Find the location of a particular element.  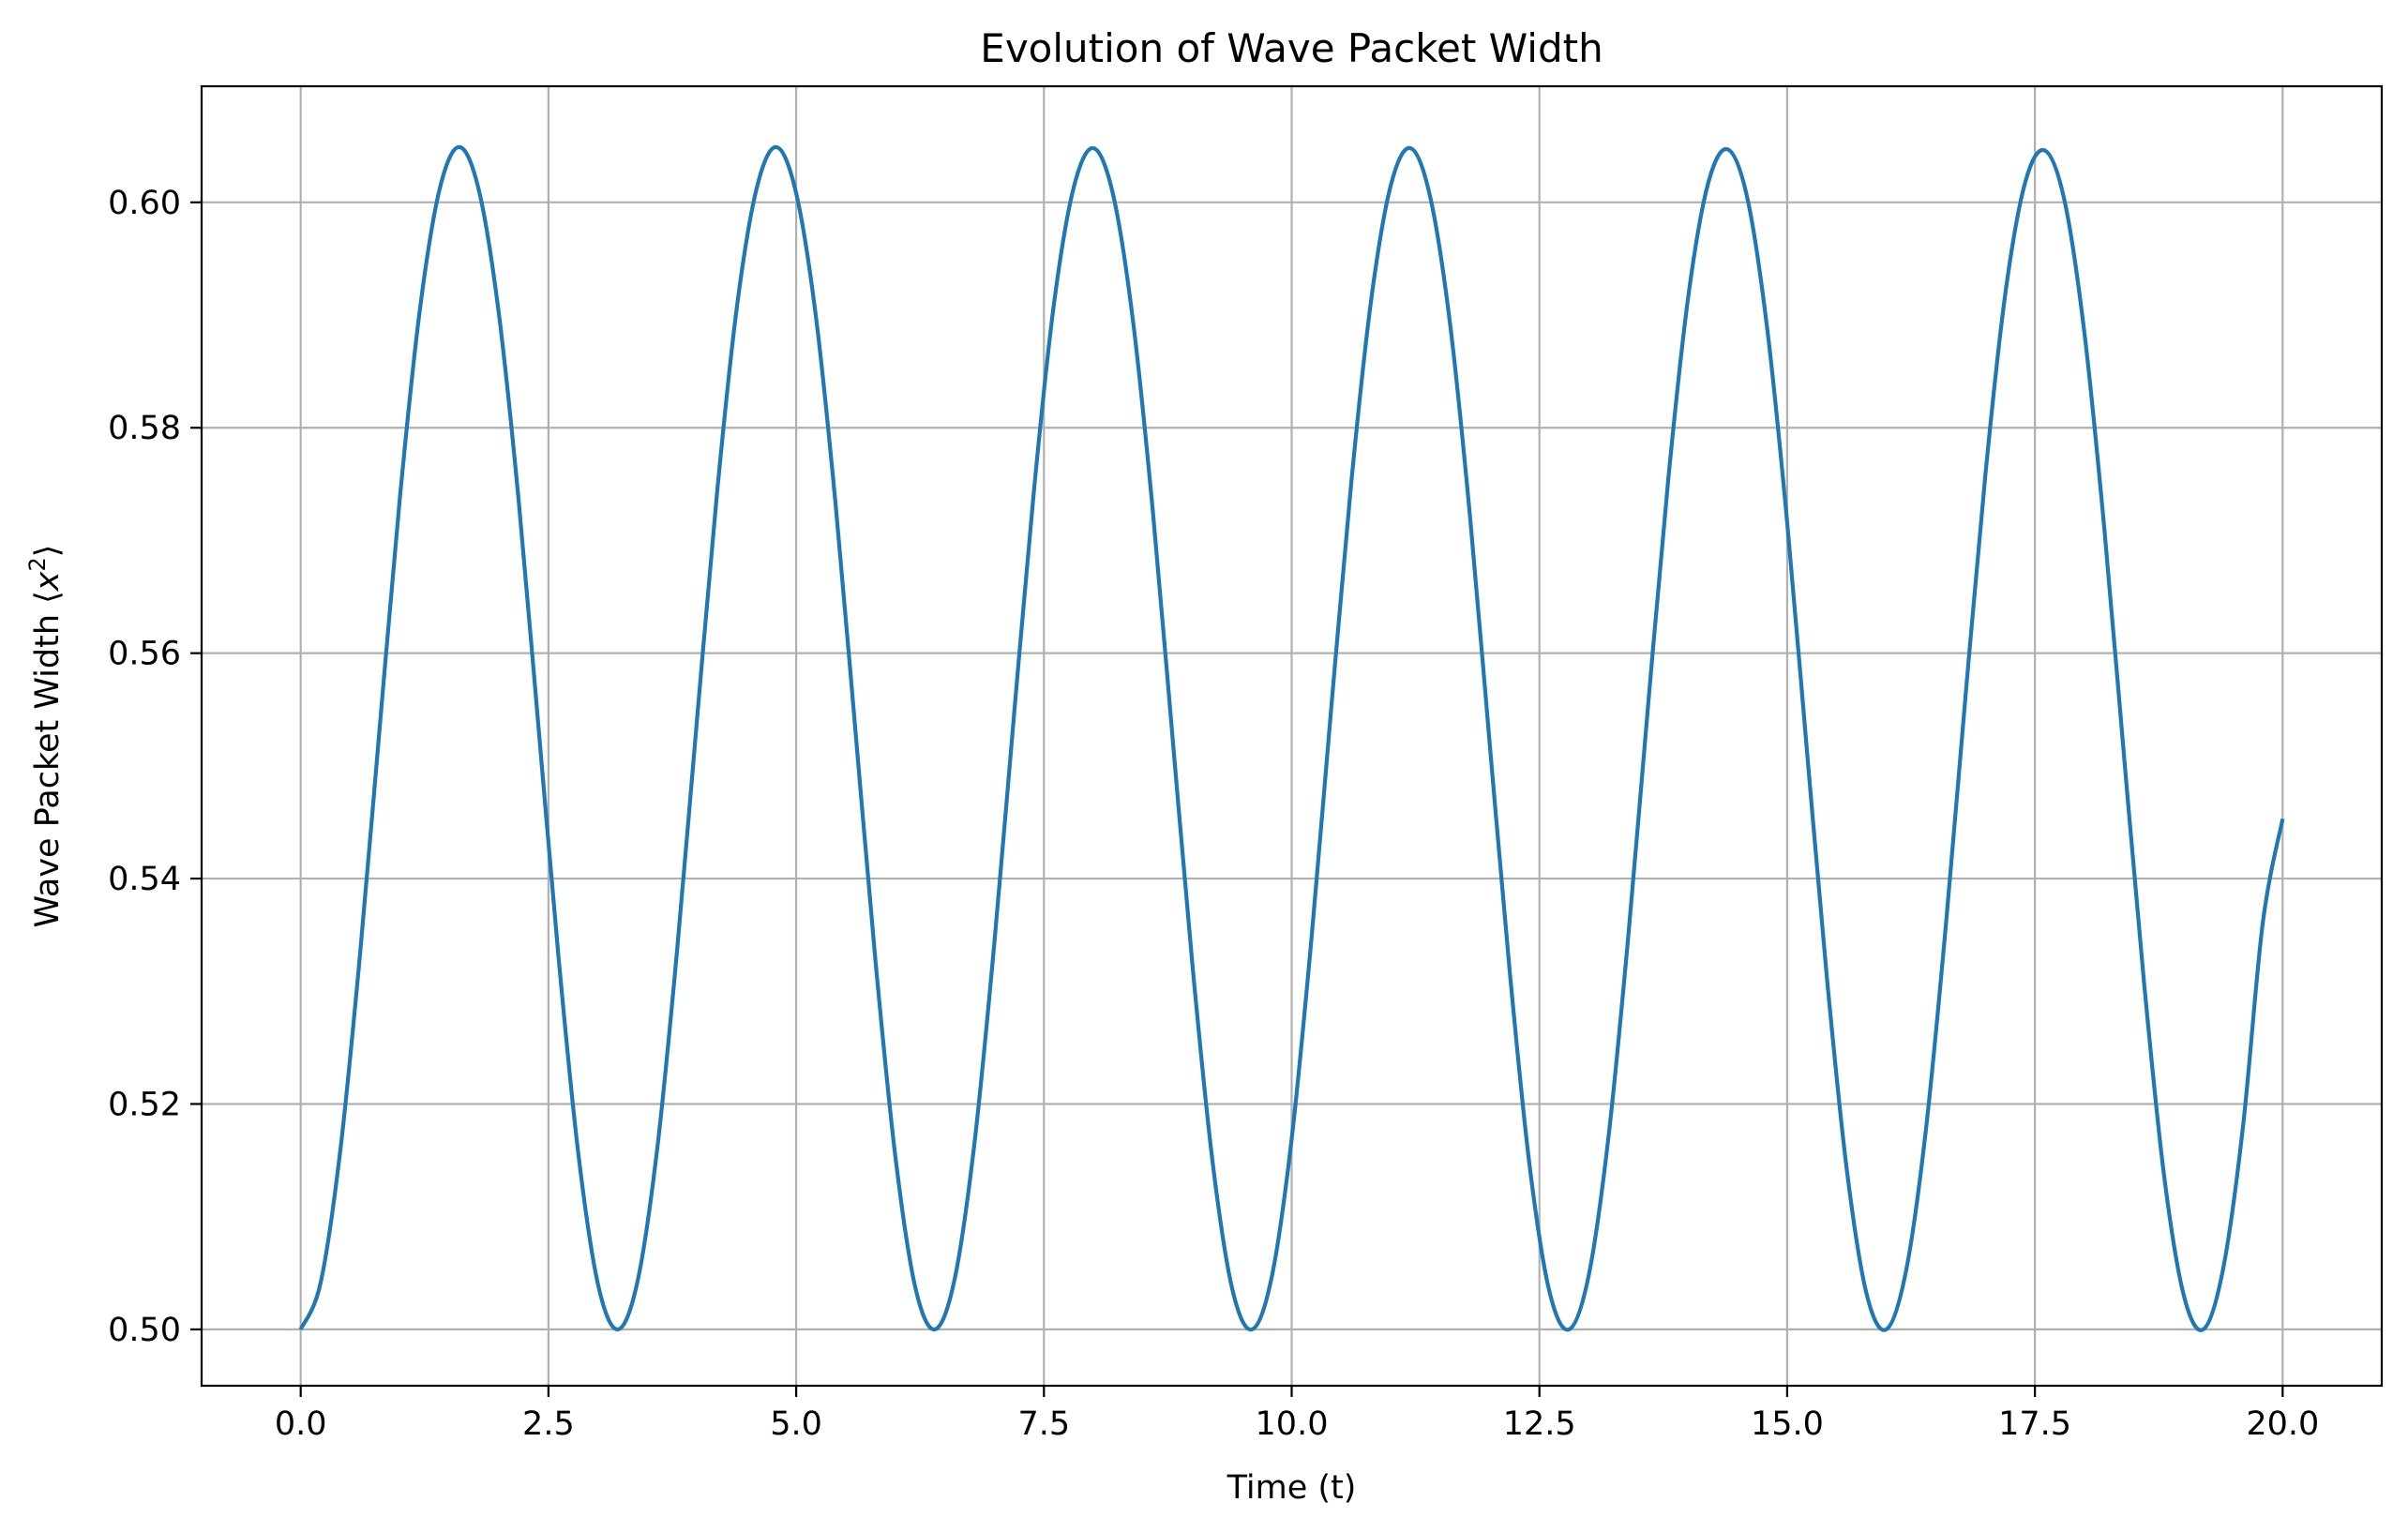

x-tick-label: 7.5 is located at coordinates (1043, 1424).